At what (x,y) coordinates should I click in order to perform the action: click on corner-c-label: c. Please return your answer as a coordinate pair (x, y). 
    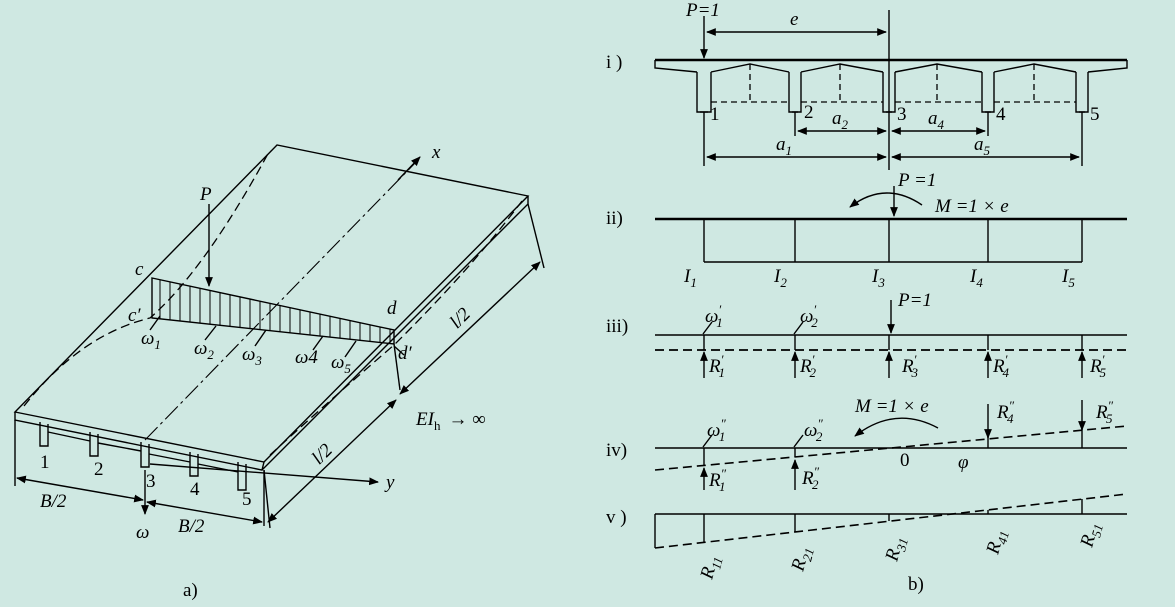
    Looking at the image, I should click on (139, 269).